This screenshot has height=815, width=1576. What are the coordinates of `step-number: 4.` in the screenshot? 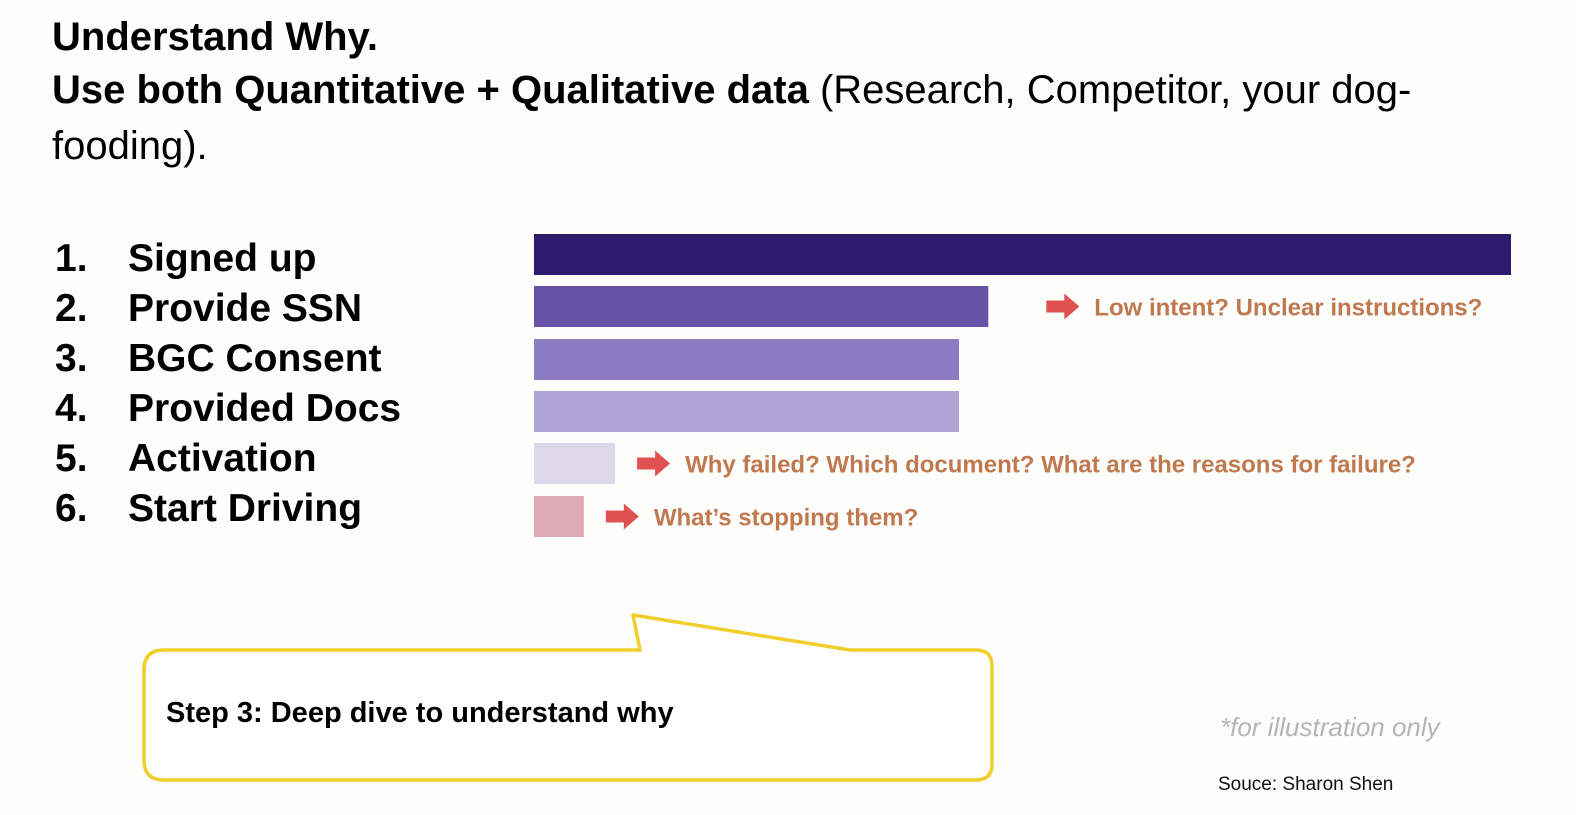 It's located at (71, 408).